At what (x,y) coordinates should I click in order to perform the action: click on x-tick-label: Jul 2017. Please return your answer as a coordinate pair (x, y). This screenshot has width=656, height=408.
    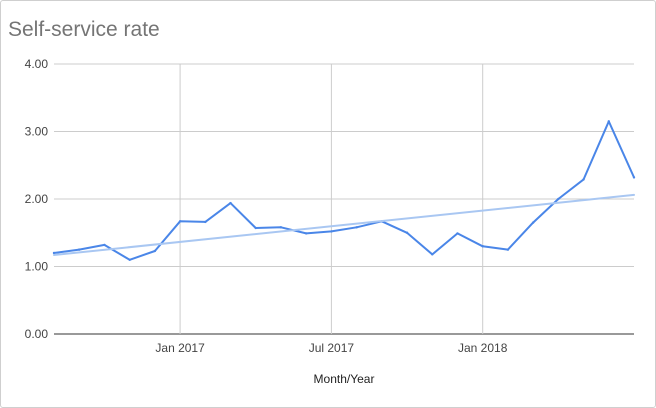
    Looking at the image, I should click on (332, 348).